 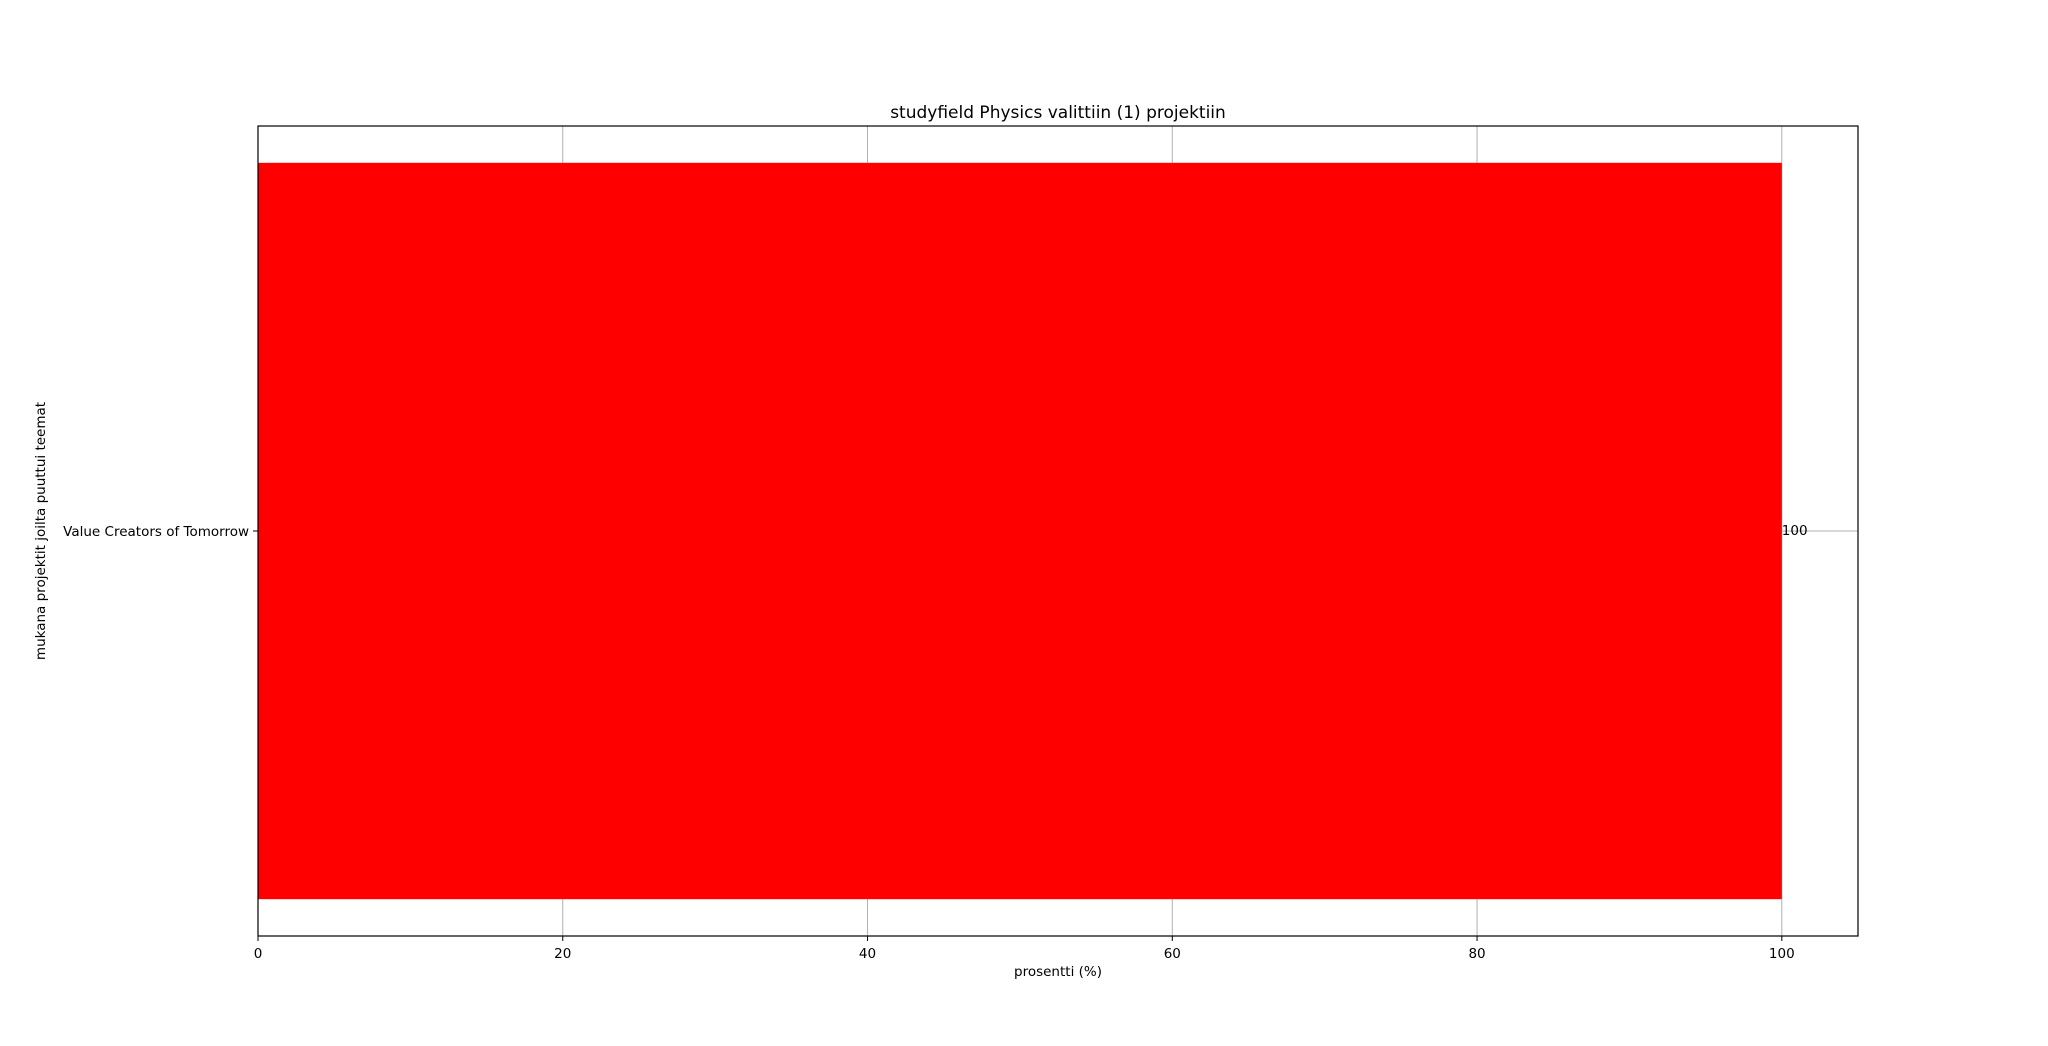 I want to click on bar-value-label: 100, so click(x=1795, y=531).